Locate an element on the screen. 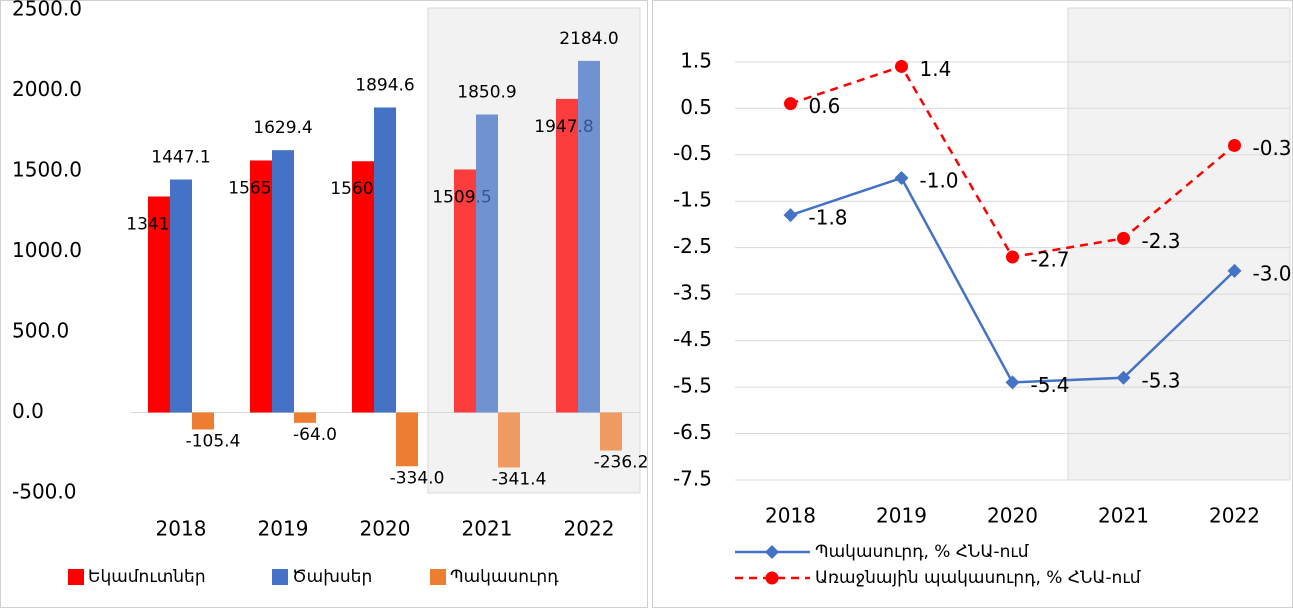 This screenshot has width=1293, height=609. data-label: -1.8 is located at coordinates (828, 218).